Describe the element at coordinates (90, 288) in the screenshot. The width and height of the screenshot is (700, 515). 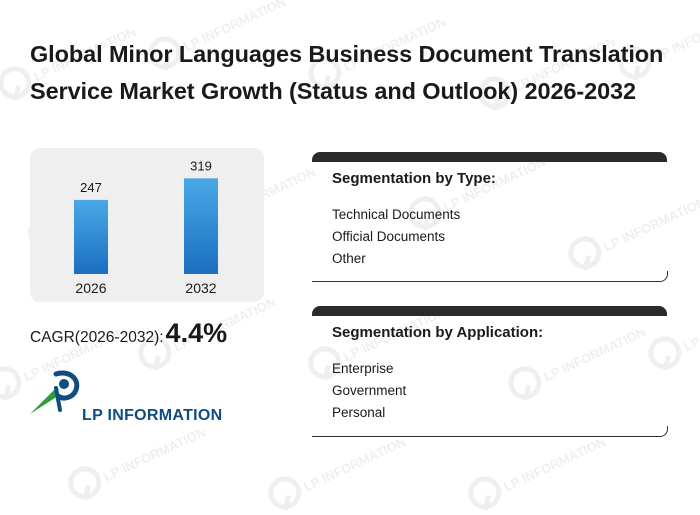
I see `x-tick-label-2026: 2026` at that location.